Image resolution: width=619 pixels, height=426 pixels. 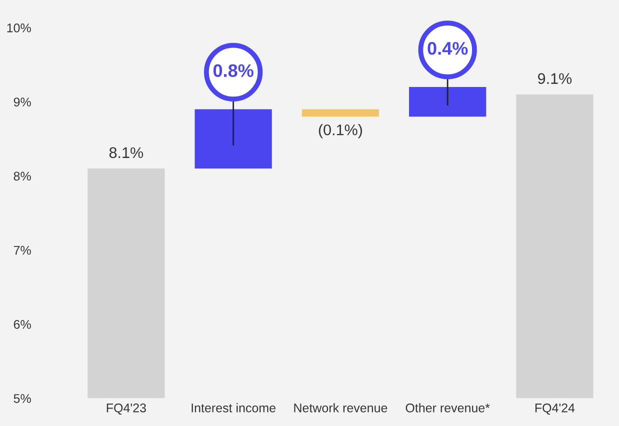 I want to click on x-tick-label: Other revenue*, so click(x=448, y=407).